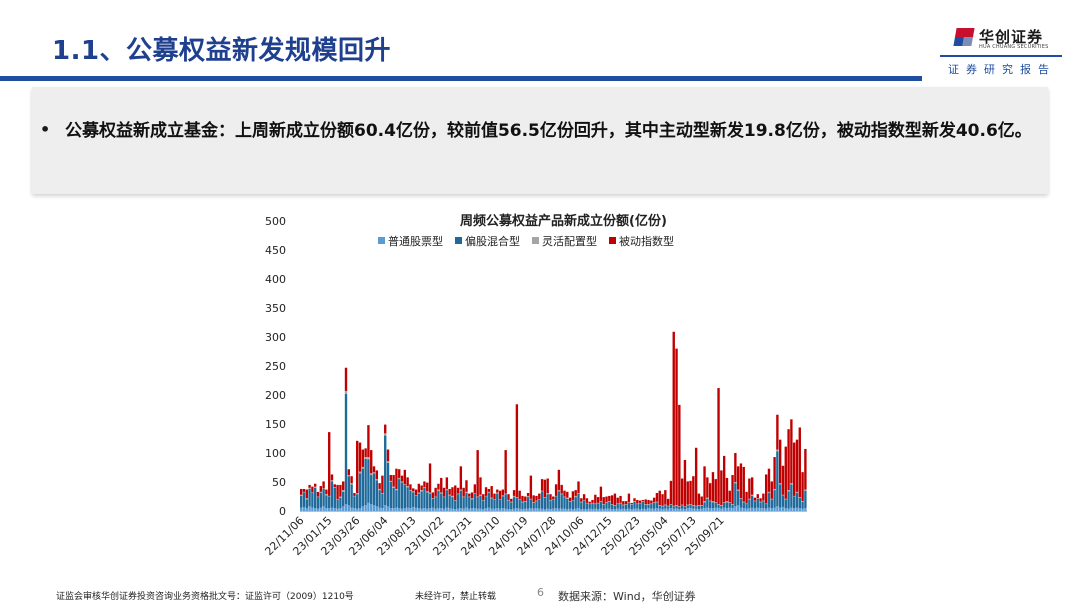  Describe the element at coordinates (1002, 69) in the screenshot. I see `department-label: 证券研究报告` at that location.